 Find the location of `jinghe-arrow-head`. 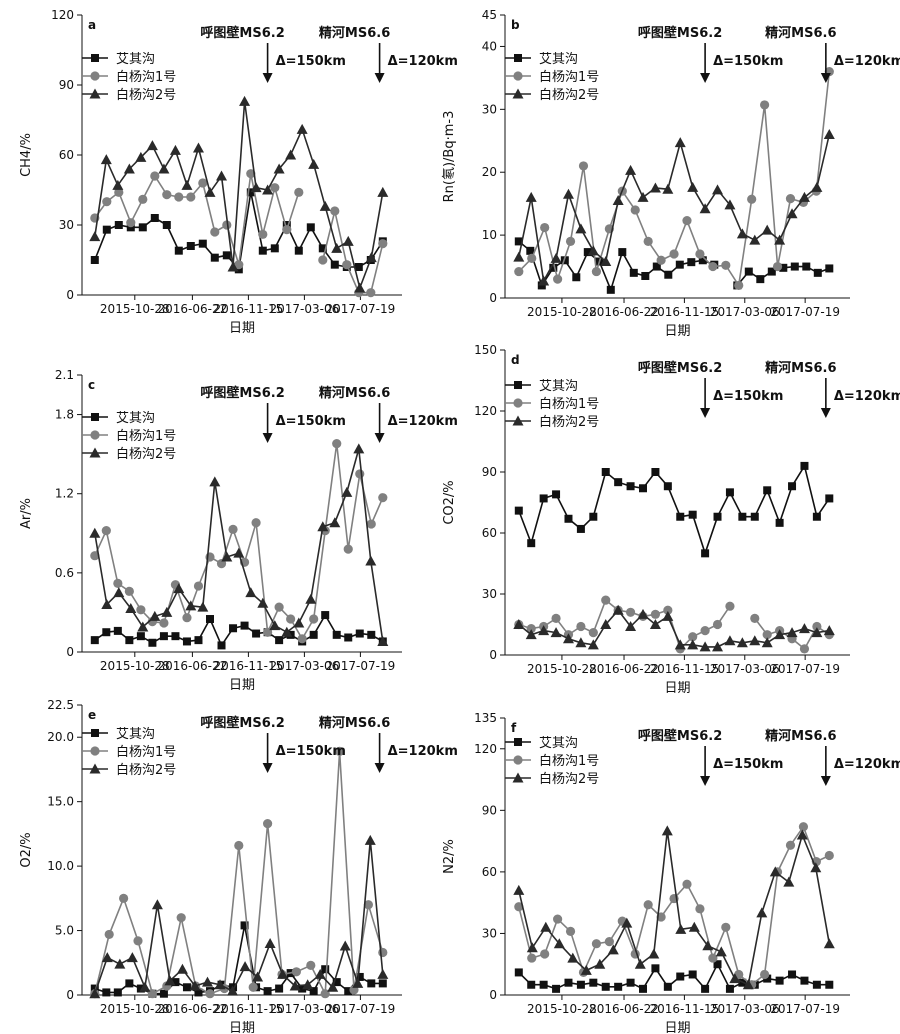

jinghe-arrow-head is located at coordinates (379, 438).